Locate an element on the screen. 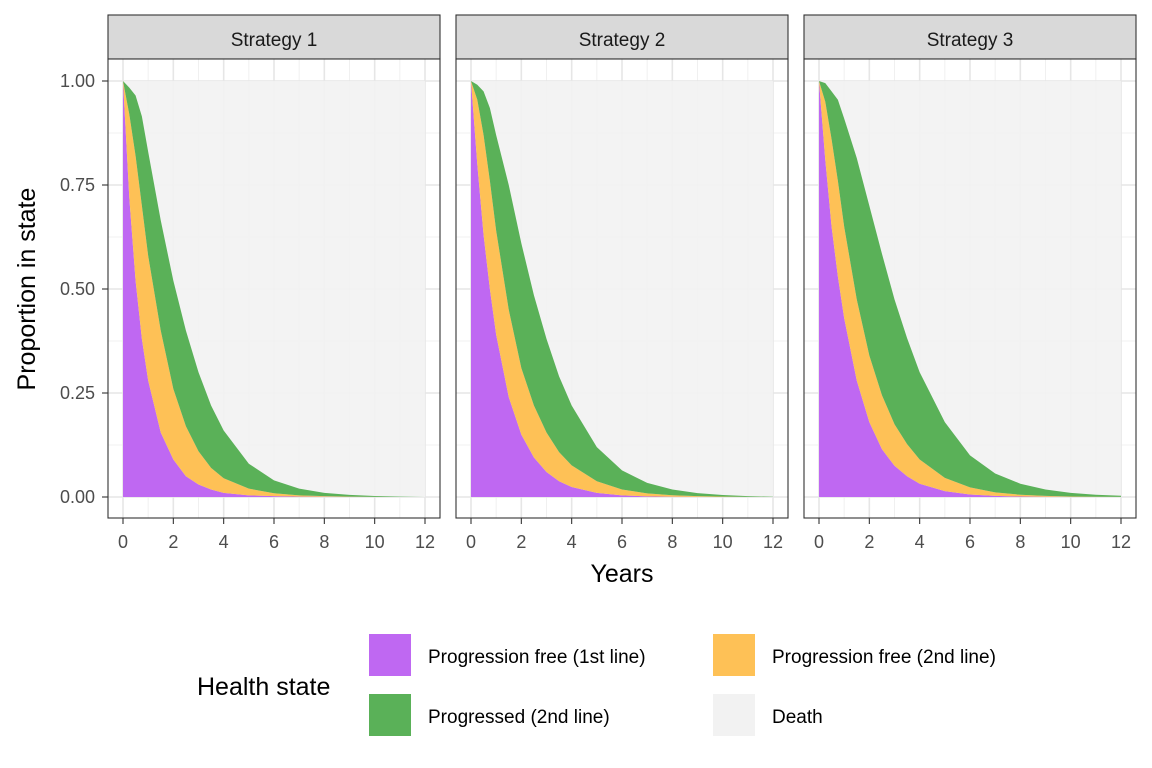 The height and width of the screenshot is (768, 1152). legend-label: Death is located at coordinates (797, 717).